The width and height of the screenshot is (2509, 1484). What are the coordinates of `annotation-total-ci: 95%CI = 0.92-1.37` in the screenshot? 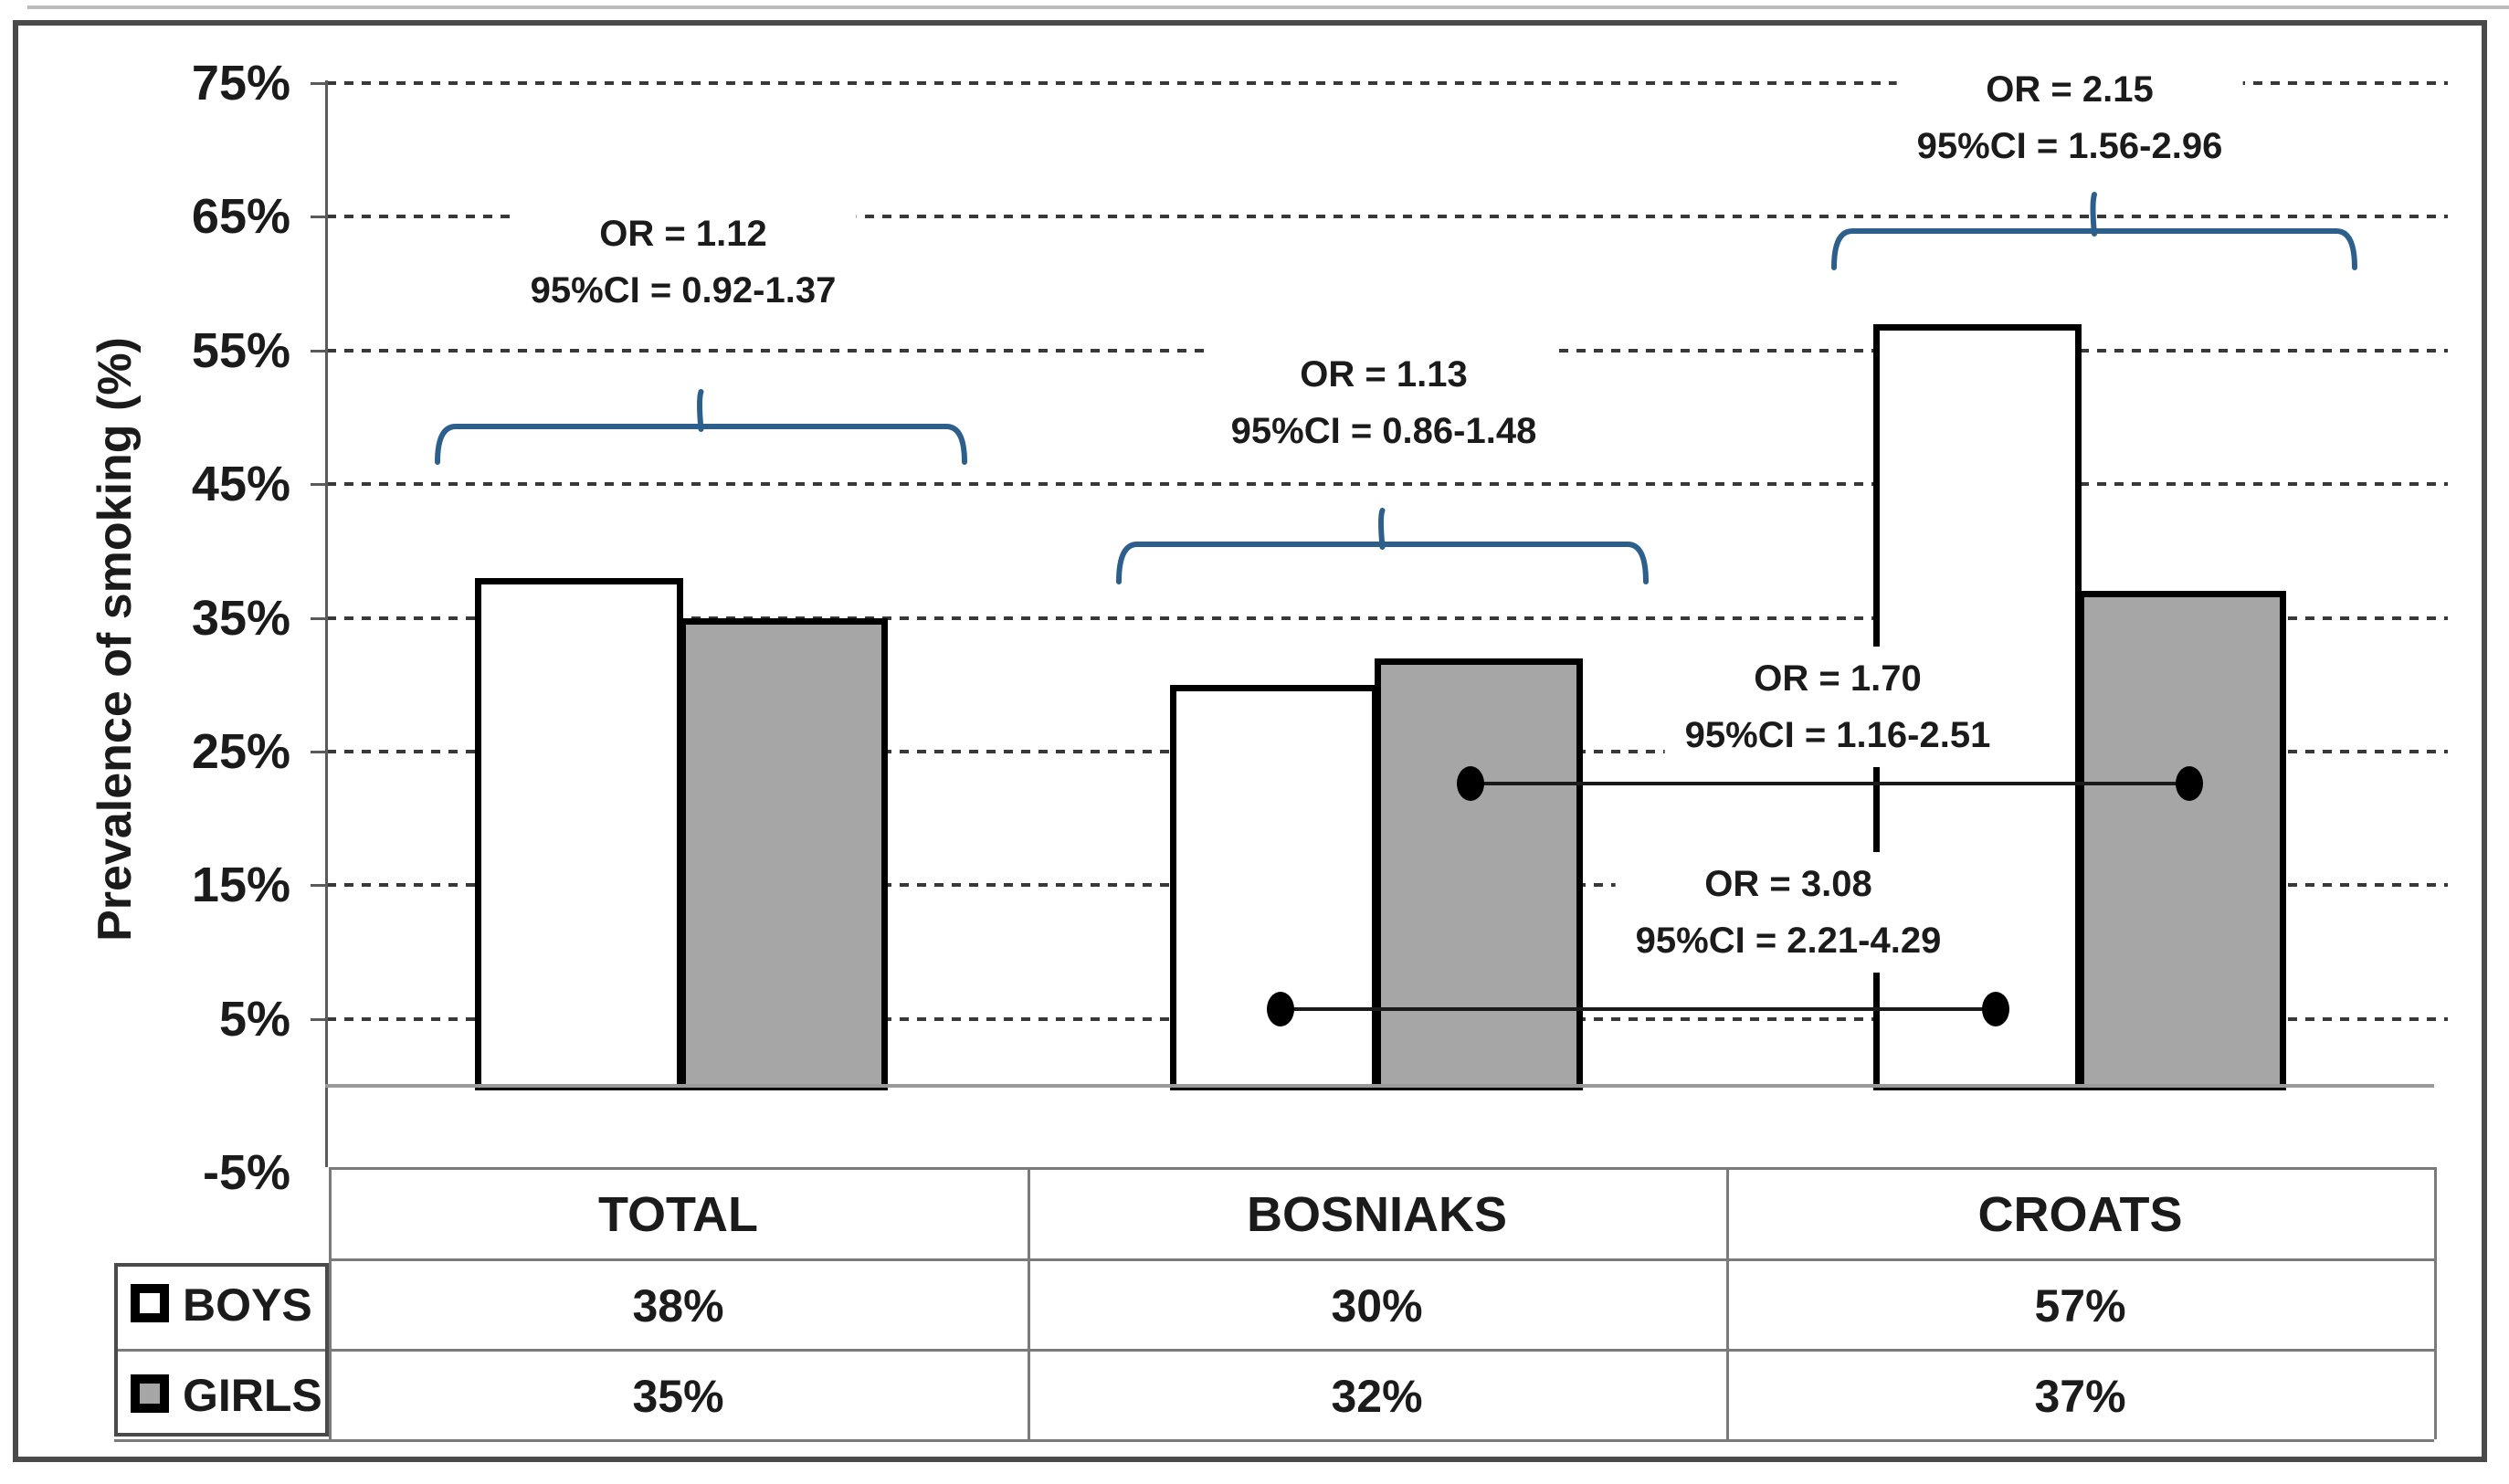 It's located at (684, 290).